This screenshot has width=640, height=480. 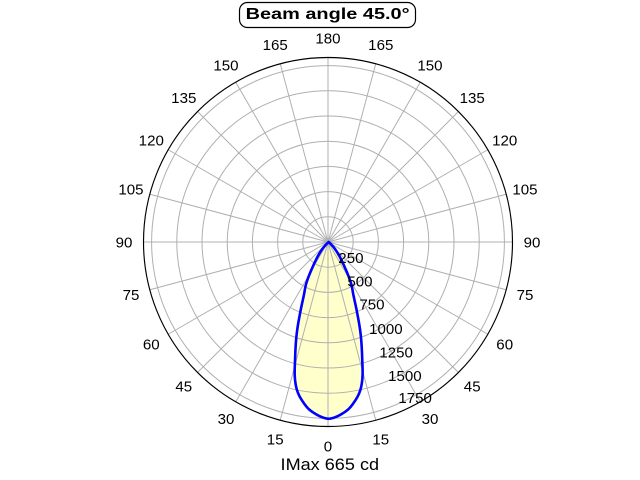 What do you see at coordinates (396, 354) in the screenshot?
I see `svg-text: 1250` at bounding box center [396, 354].